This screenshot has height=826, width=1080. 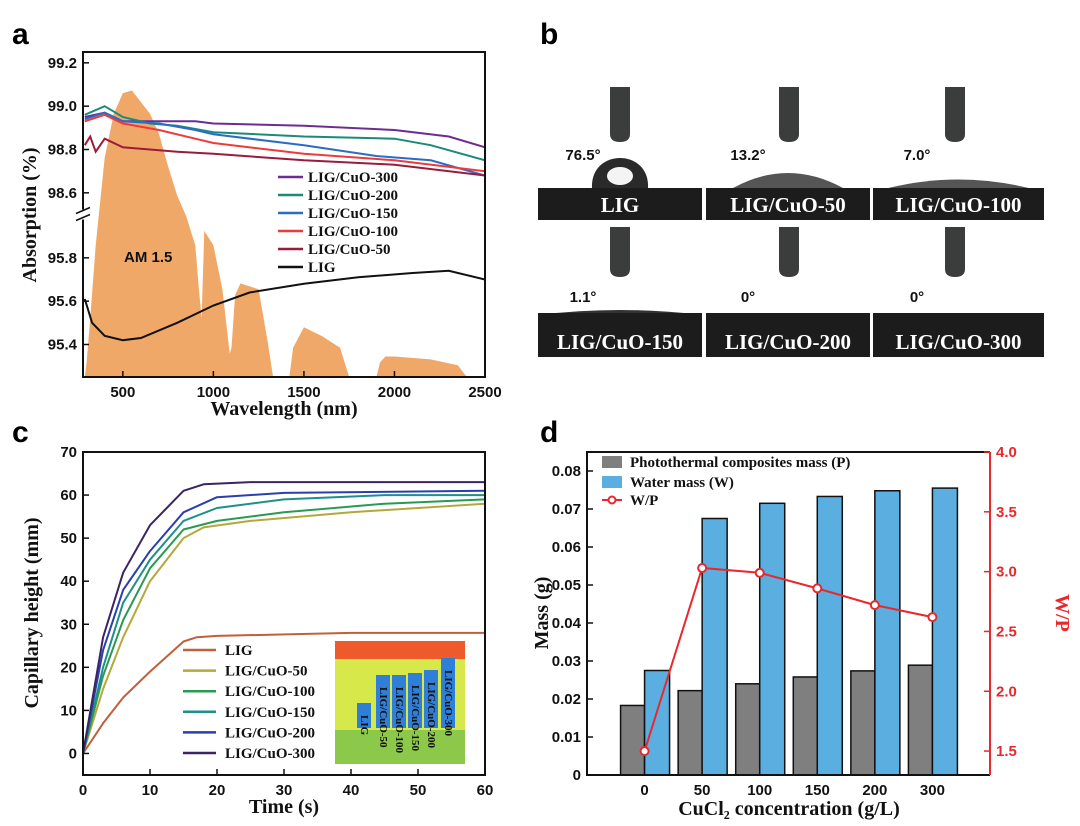 I want to click on x-tick-label: 150, so click(x=817, y=790).